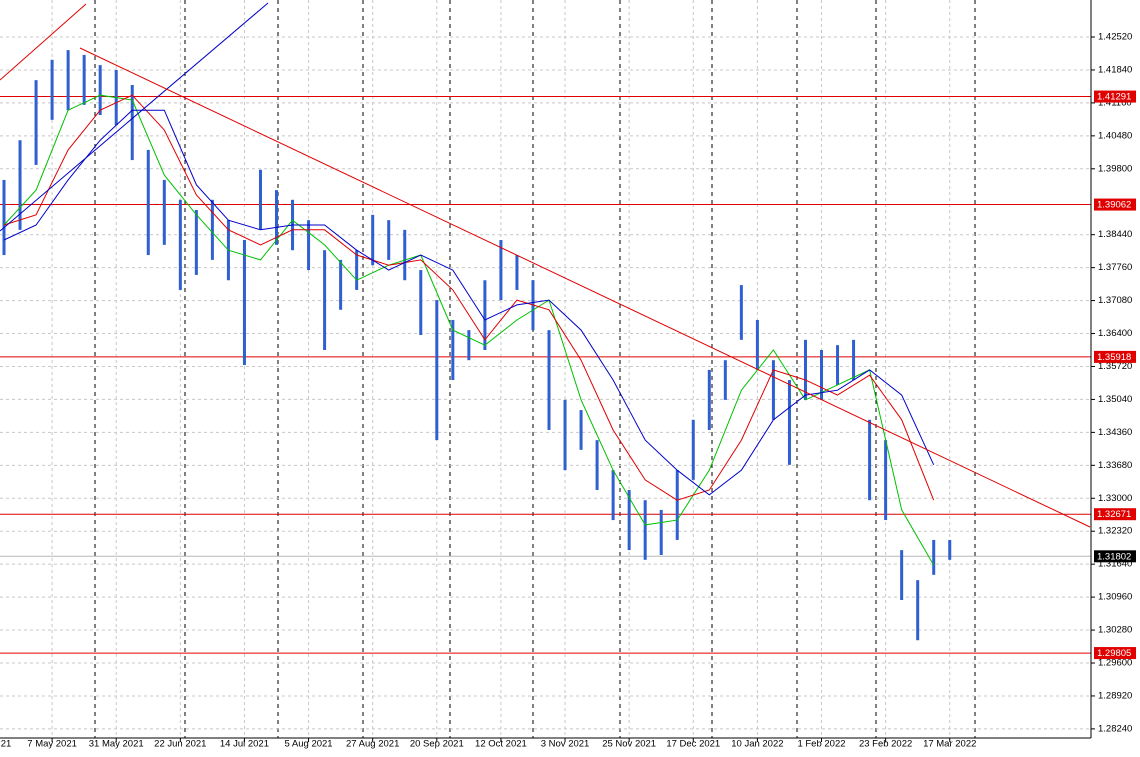  What do you see at coordinates (1115, 168) in the screenshot?
I see `y-tick-label: 1.39800` at bounding box center [1115, 168].